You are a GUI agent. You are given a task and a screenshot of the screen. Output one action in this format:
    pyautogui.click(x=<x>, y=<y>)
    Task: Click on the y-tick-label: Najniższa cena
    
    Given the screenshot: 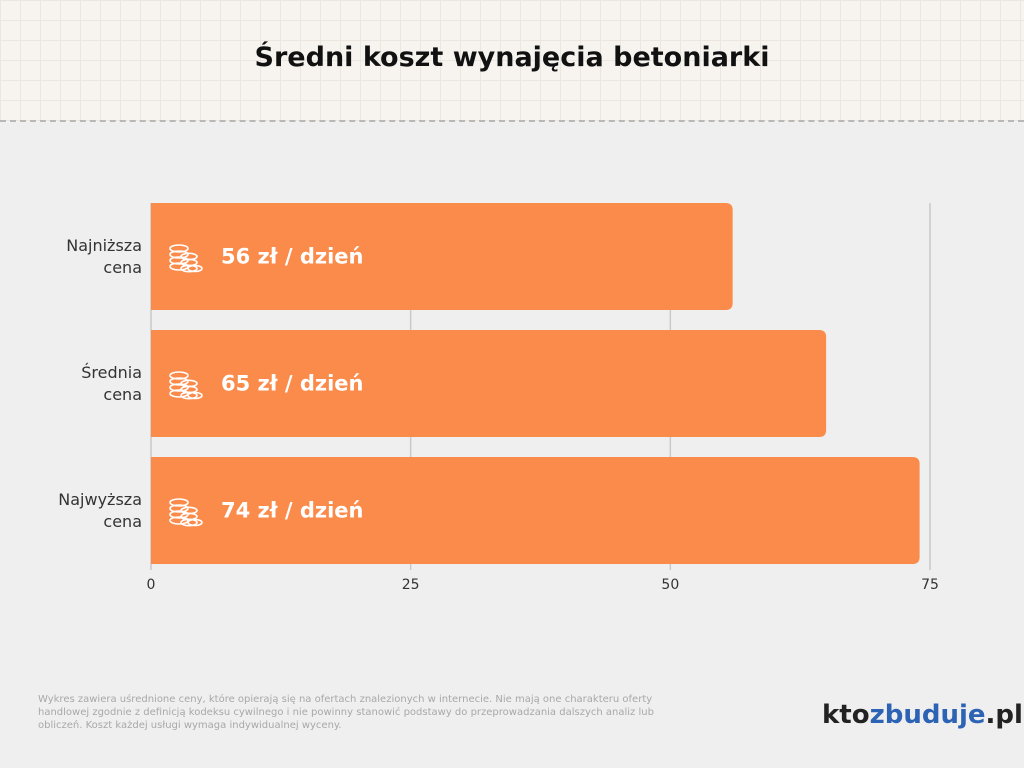 What is the action you would take?
    pyautogui.click(x=104, y=256)
    